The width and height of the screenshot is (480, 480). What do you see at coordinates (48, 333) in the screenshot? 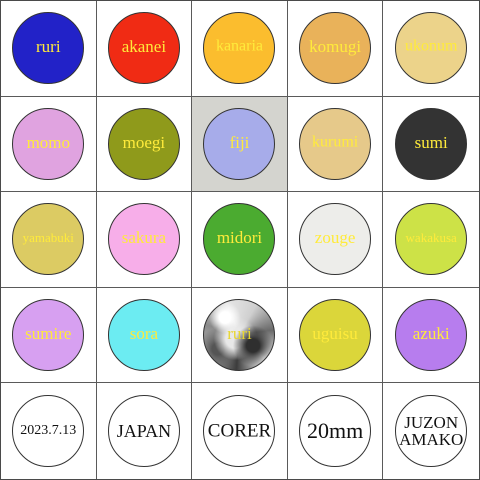
I see `swatch-label: sumire` at bounding box center [48, 333].